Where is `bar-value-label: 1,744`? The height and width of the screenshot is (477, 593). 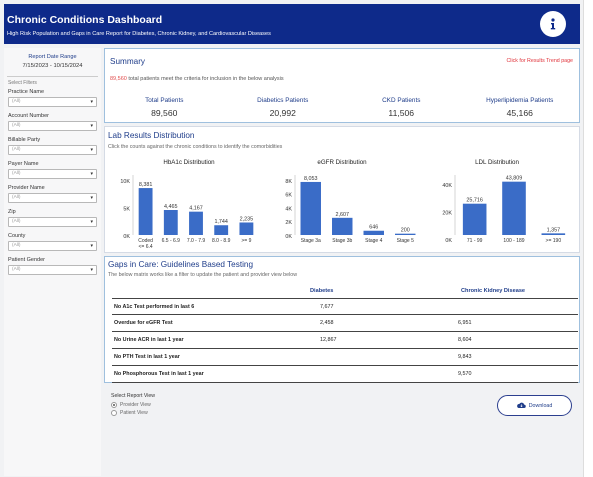
bar-value-label: 1,744 is located at coordinates (221, 222).